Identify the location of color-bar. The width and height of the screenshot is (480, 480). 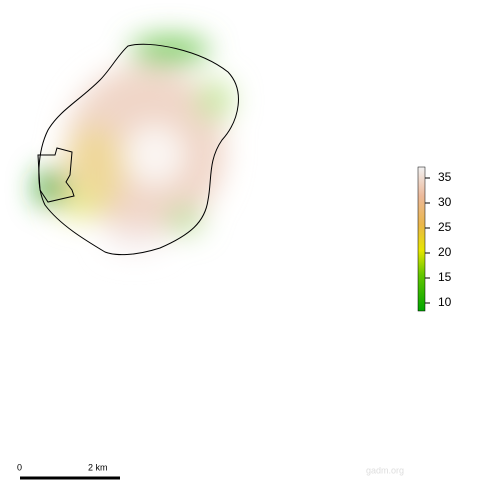
(421, 239).